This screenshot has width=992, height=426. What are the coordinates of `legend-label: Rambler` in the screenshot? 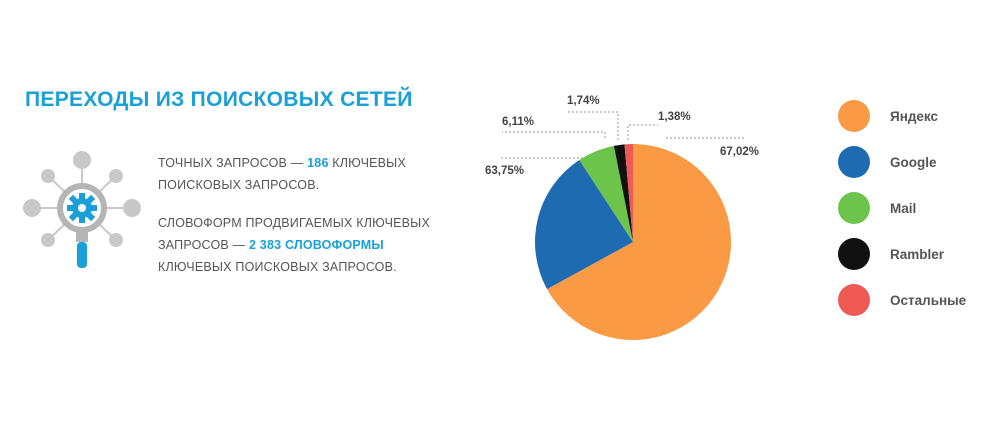 It's located at (917, 254).